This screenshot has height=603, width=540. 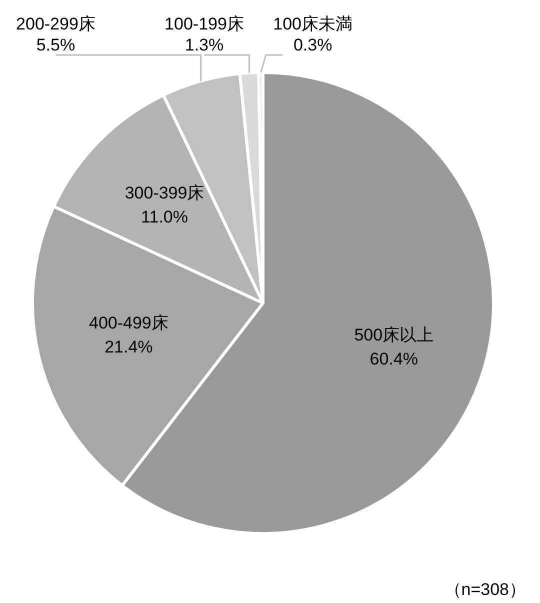 I want to click on slice-label: 500床以上, so click(x=394, y=334).